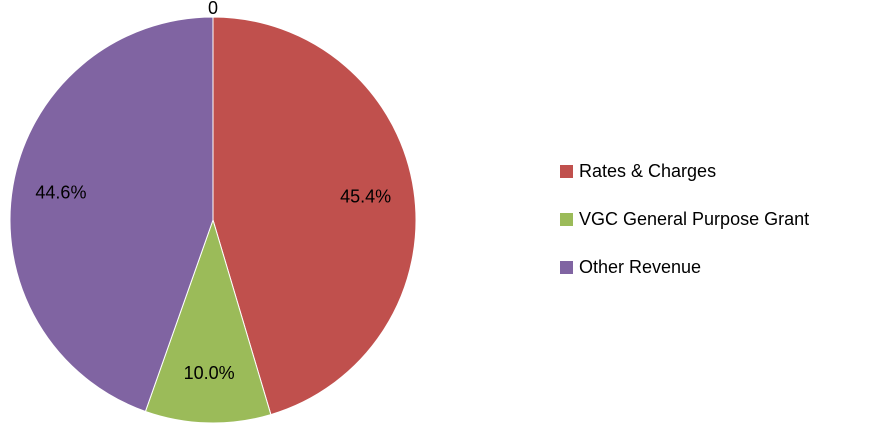 Image resolution: width=892 pixels, height=426 pixels. I want to click on data-label: 10.0%, so click(209, 373).